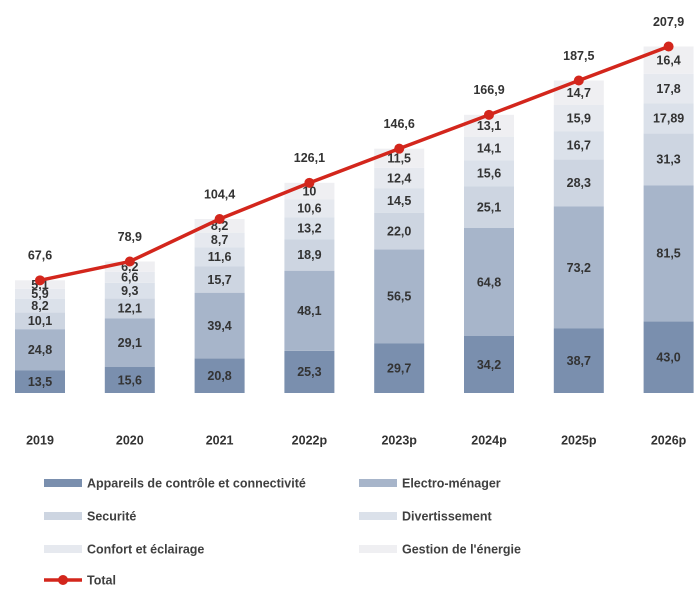  What do you see at coordinates (111, 516) in the screenshot?
I see `legend-label: Securité` at bounding box center [111, 516].